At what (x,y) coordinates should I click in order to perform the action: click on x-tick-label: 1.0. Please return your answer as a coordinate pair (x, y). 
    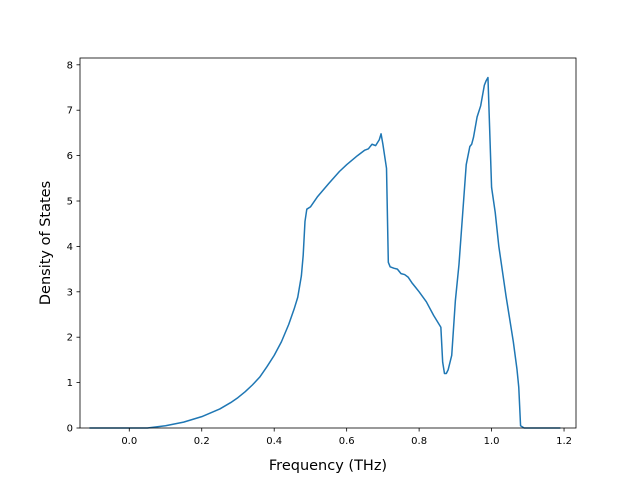
    Looking at the image, I should click on (492, 441).